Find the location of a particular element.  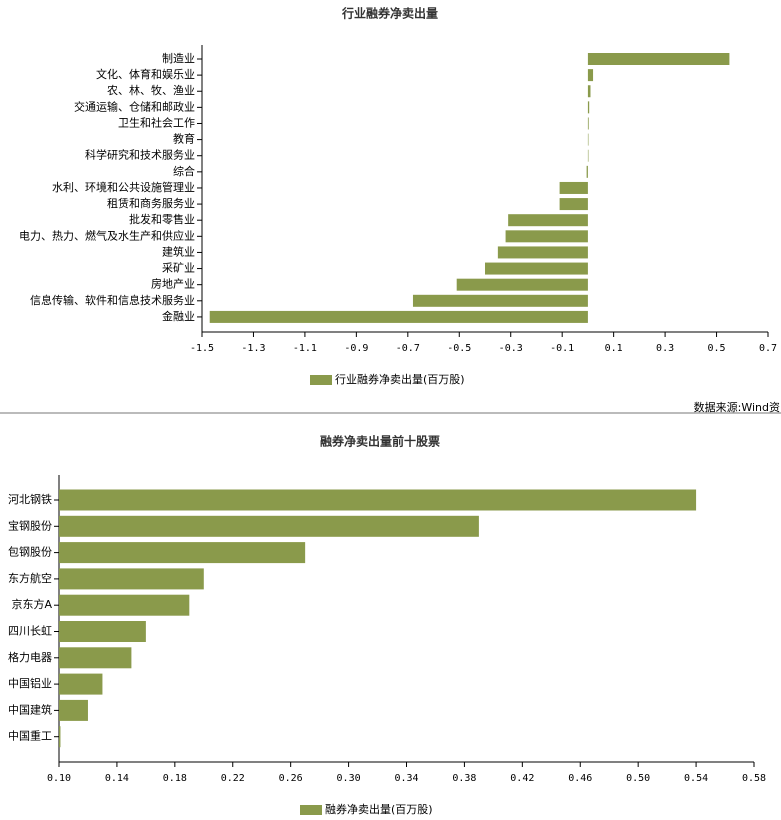

y-tick-label: 租赁和商务服务业 is located at coordinates (151, 203).